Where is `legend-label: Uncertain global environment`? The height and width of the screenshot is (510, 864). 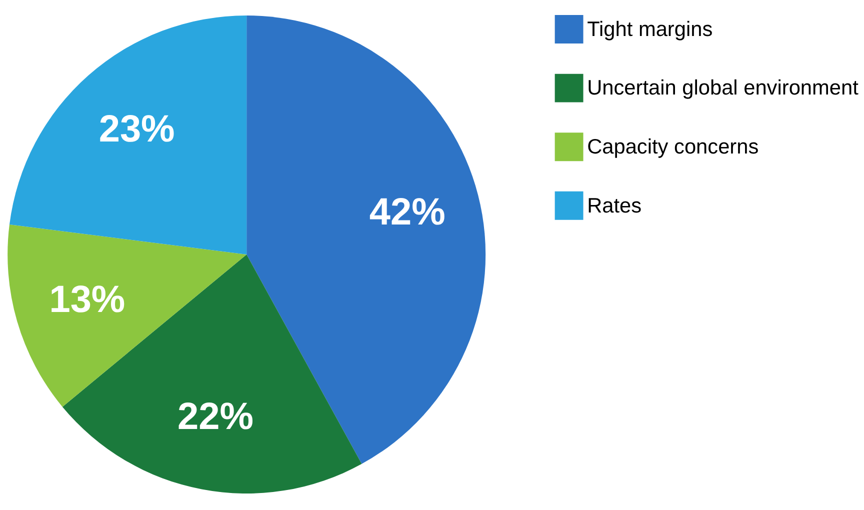
legend-label: Uncertain global environment is located at coordinates (723, 88).